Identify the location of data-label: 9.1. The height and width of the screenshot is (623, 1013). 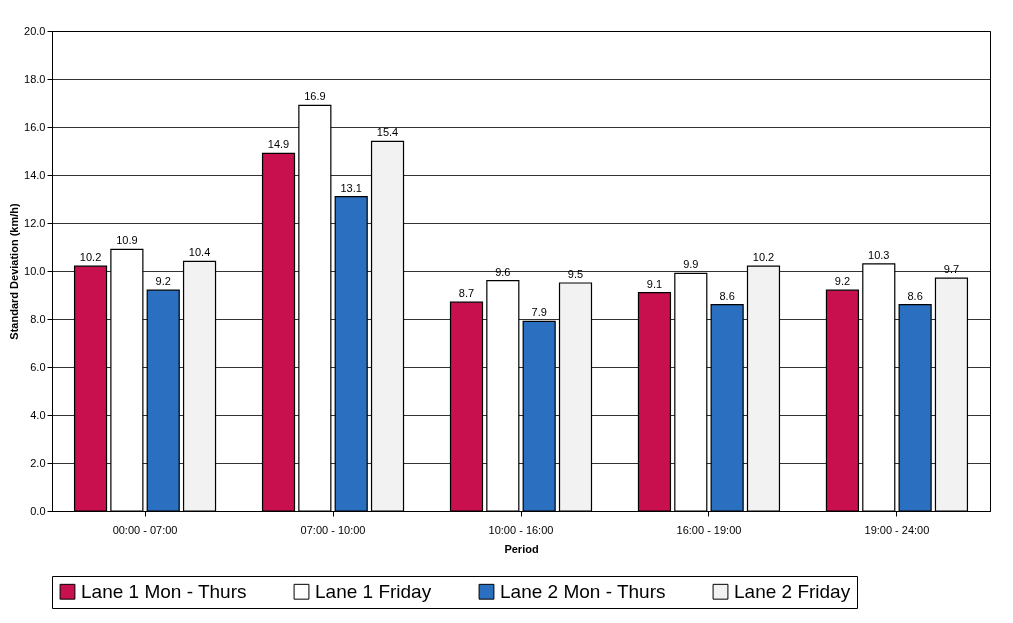
(654, 283).